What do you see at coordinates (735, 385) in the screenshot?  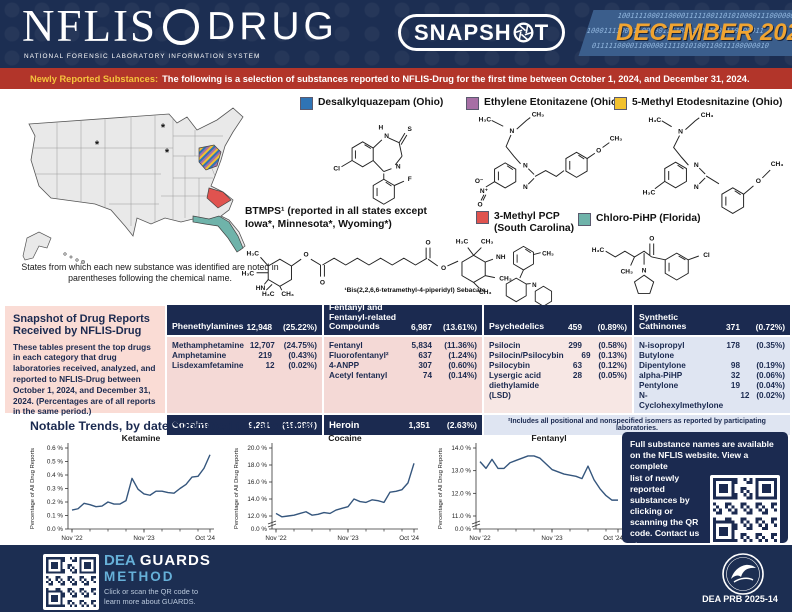 I see `drug-count: 19` at bounding box center [735, 385].